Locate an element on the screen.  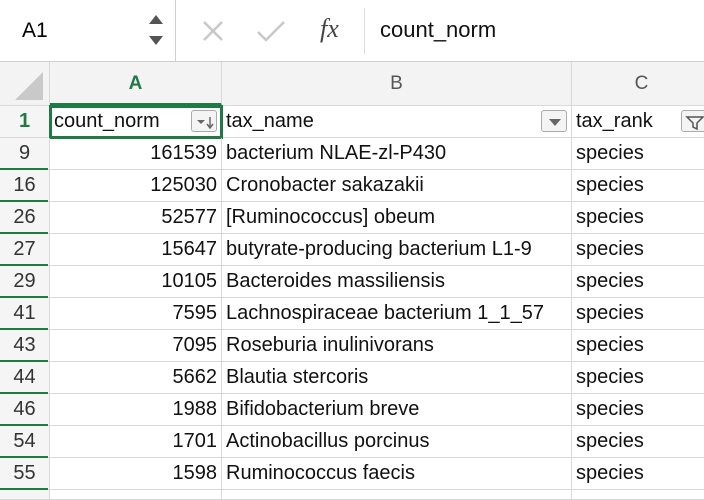
data-cell: Lachnospiraceae bacterium 1_1_57 is located at coordinates (397, 314).